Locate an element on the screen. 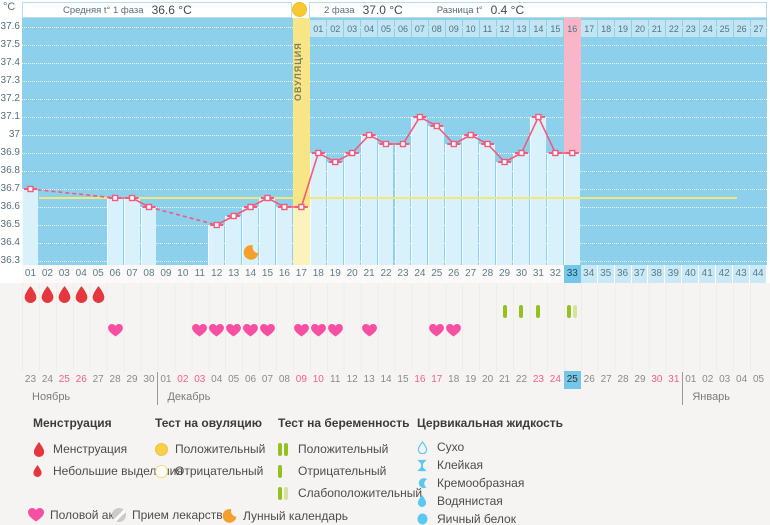 Image resolution: width=770 pixels, height=525 pixels. date-cell: 27 is located at coordinates (606, 379).